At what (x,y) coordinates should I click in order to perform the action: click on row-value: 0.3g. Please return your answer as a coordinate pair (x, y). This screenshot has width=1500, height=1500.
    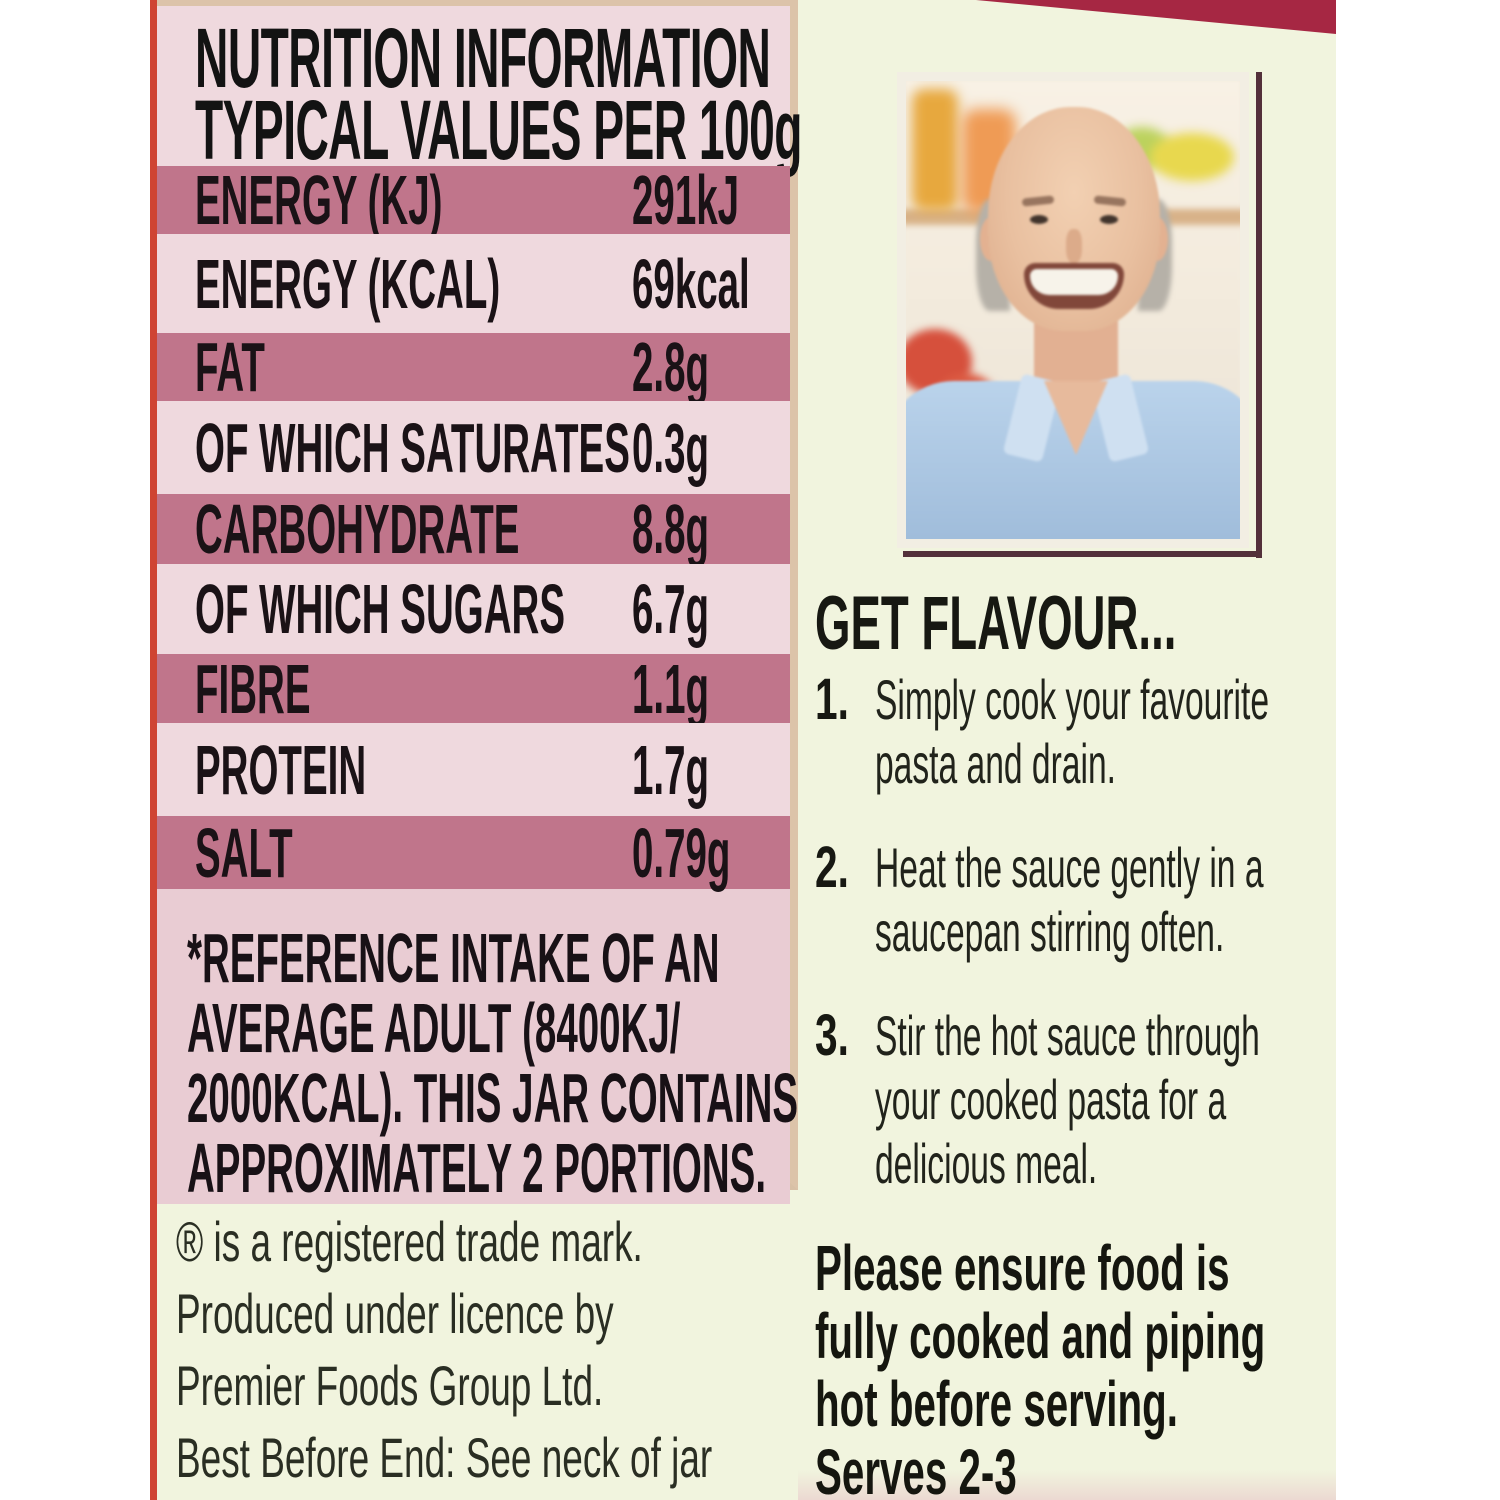
    Looking at the image, I should click on (671, 447).